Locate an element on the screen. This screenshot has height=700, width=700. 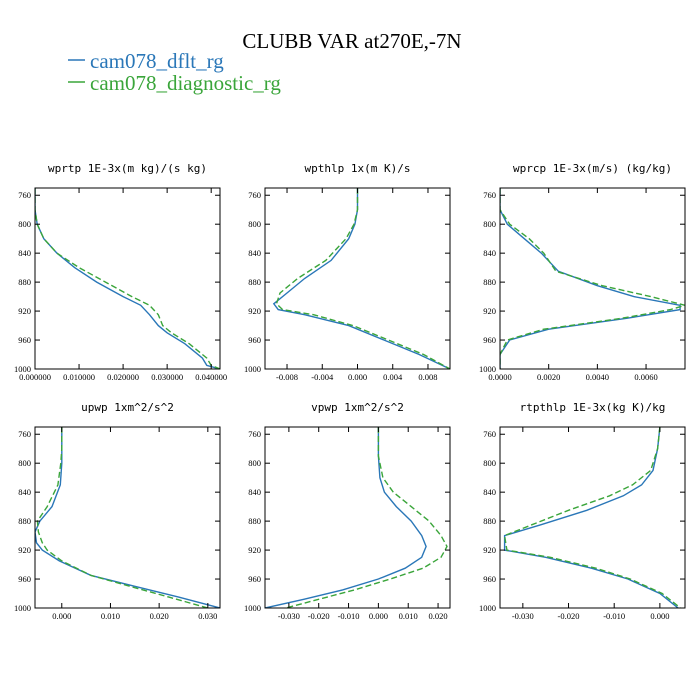
figure-title: CLUBB VAR at270E,-7N is located at coordinates (351, 41).